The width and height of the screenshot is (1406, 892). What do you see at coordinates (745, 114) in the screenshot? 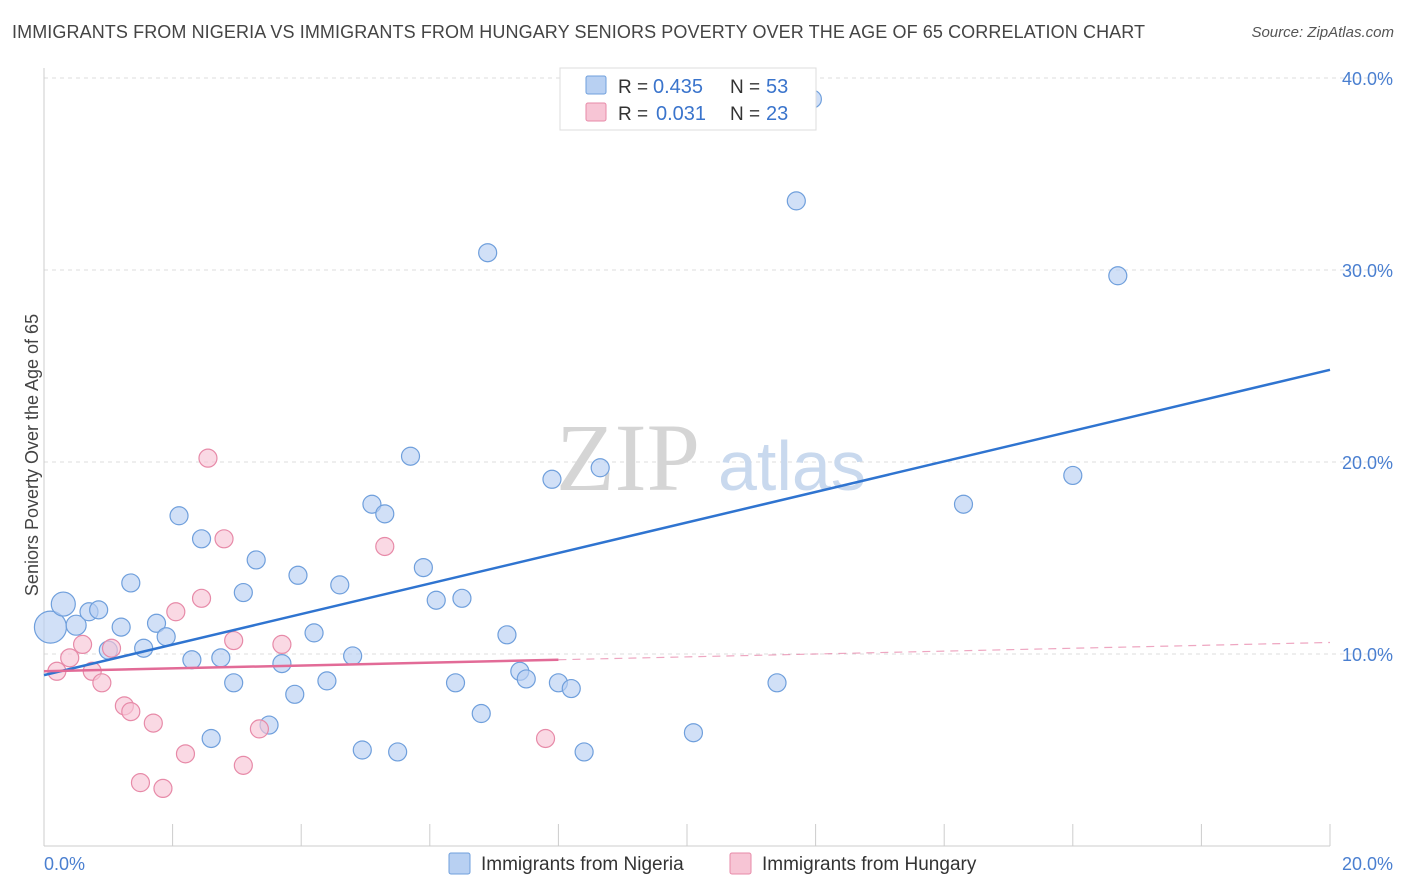
I see `legend-n-label-hungary: N =` at bounding box center [745, 114].